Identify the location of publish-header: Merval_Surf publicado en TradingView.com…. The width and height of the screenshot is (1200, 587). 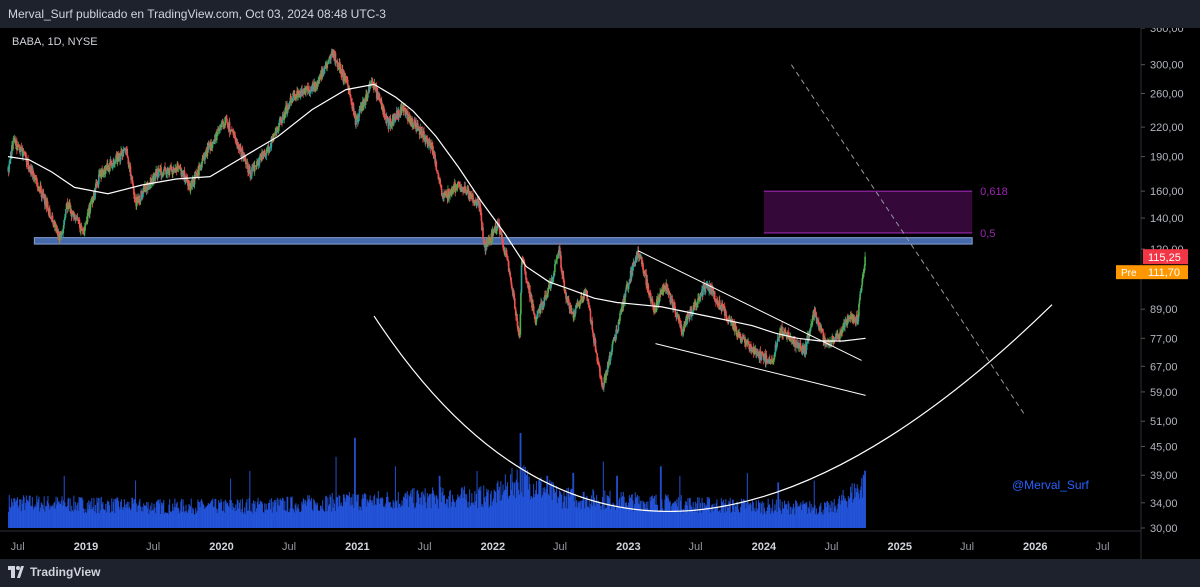
(600, 14).